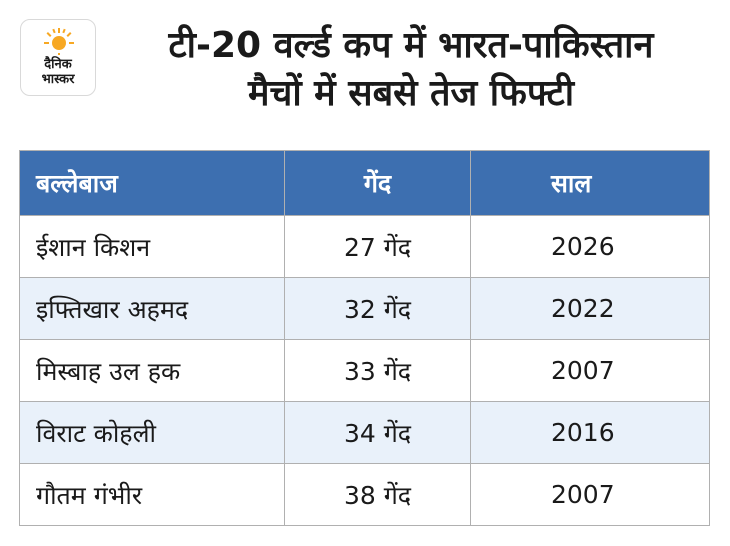  I want to click on table-header-row: बल्लेबाज गेंद साल, so click(364, 183).